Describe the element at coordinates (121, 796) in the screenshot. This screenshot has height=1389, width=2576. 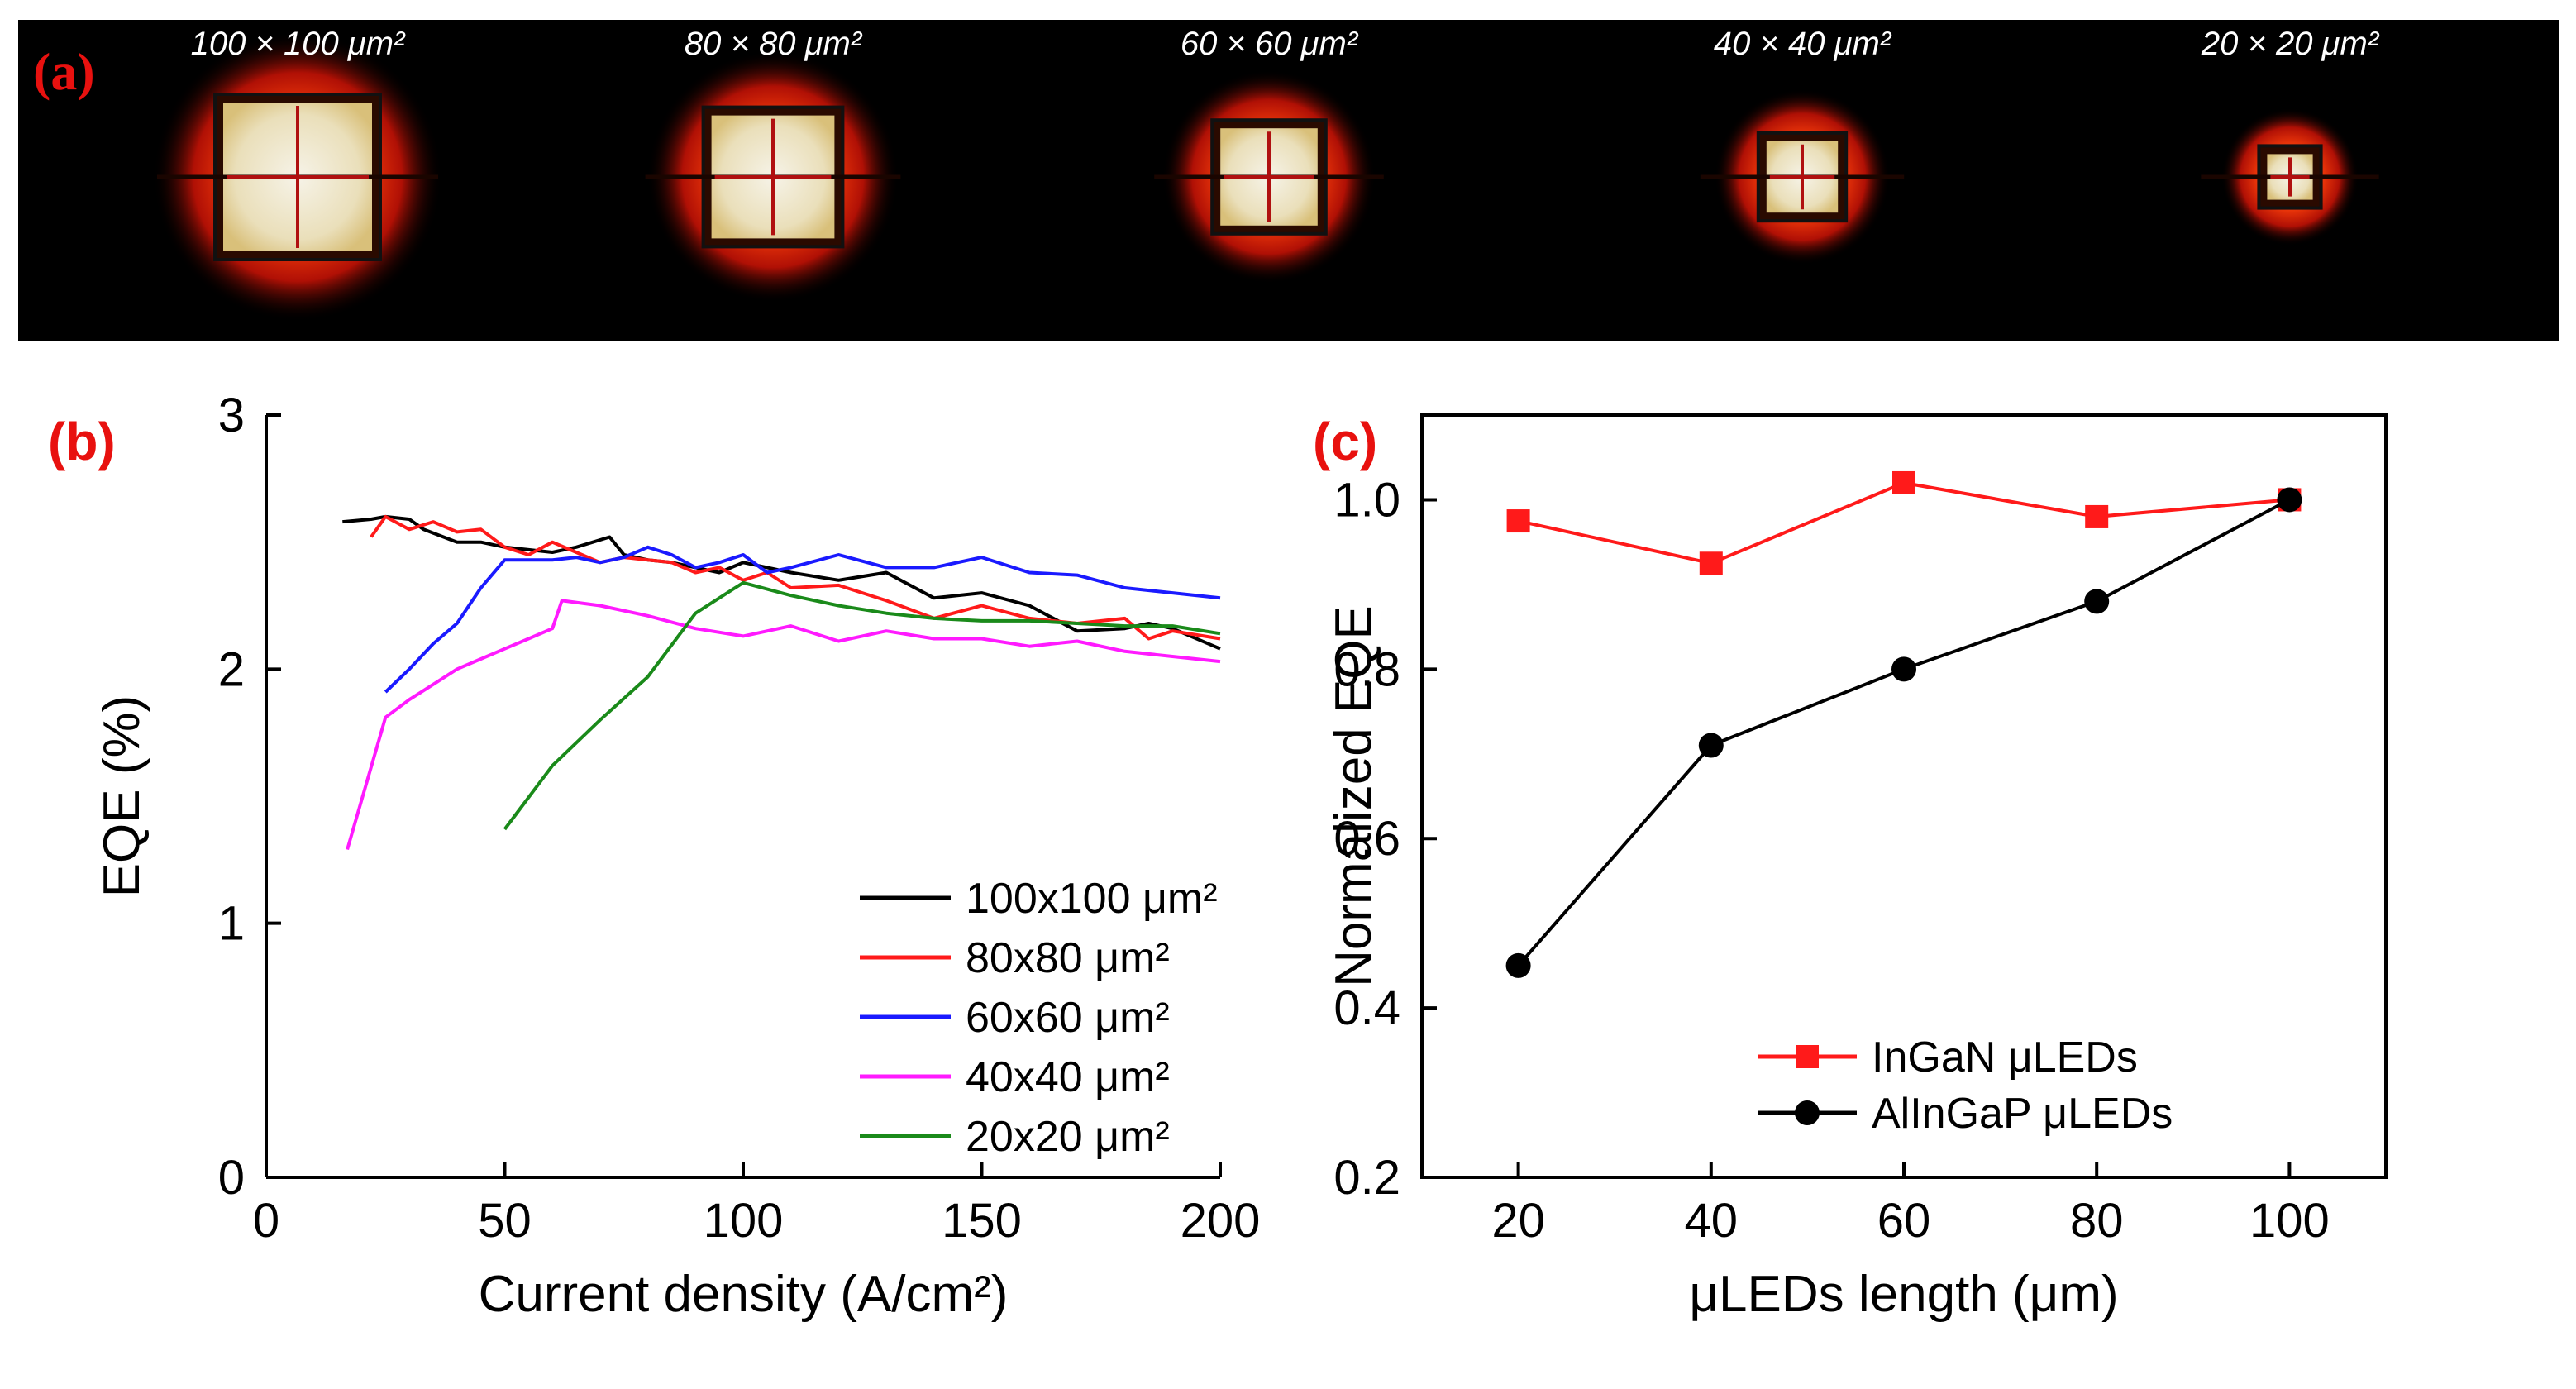
I see `y-axis-title: EQE (%)` at that location.